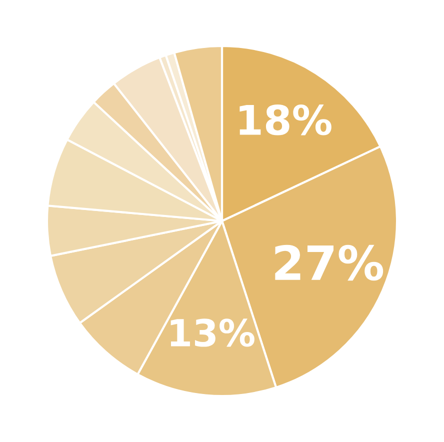  Describe the element at coordinates (286, 120) in the screenshot. I see `data-label: 18%` at that location.